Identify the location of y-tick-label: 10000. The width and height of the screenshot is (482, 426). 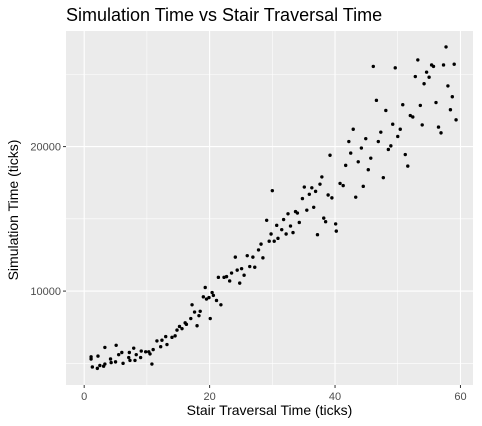
(45, 292).